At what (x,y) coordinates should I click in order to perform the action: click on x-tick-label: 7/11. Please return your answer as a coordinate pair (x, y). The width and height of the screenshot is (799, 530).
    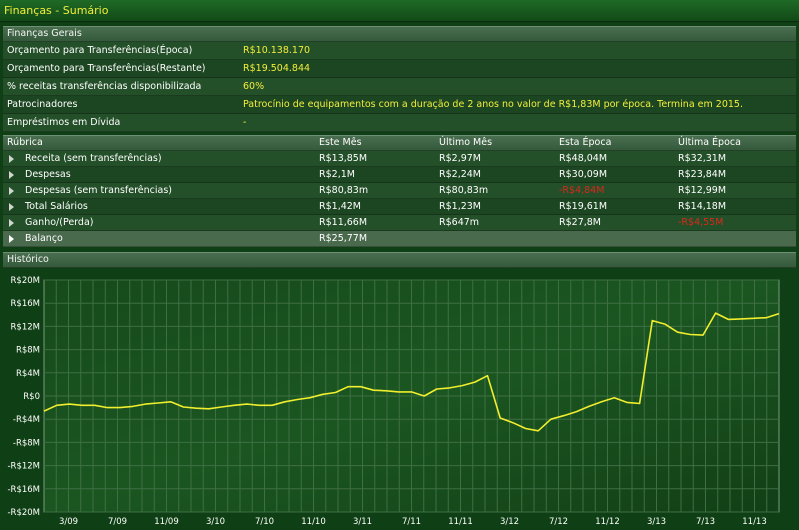
    Looking at the image, I should click on (411, 522).